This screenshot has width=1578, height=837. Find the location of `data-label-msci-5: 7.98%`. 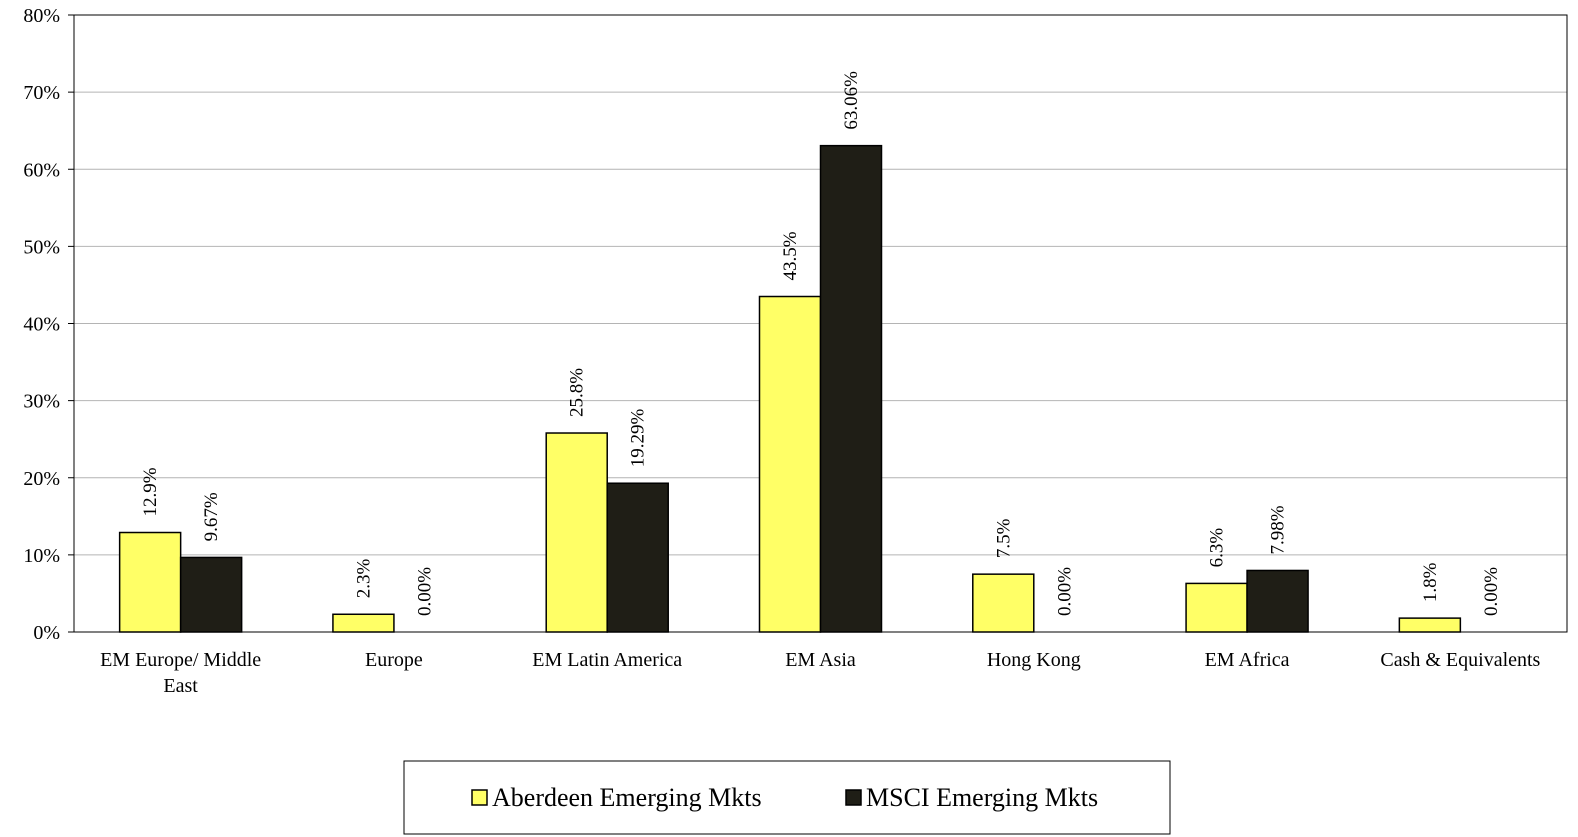

data-label-msci-5: 7.98% is located at coordinates (1278, 529).